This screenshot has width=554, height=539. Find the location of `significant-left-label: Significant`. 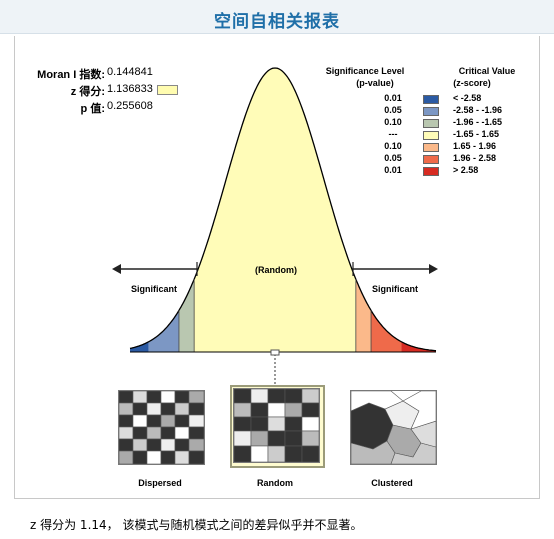

significant-left-label: Significant is located at coordinates (154, 289).